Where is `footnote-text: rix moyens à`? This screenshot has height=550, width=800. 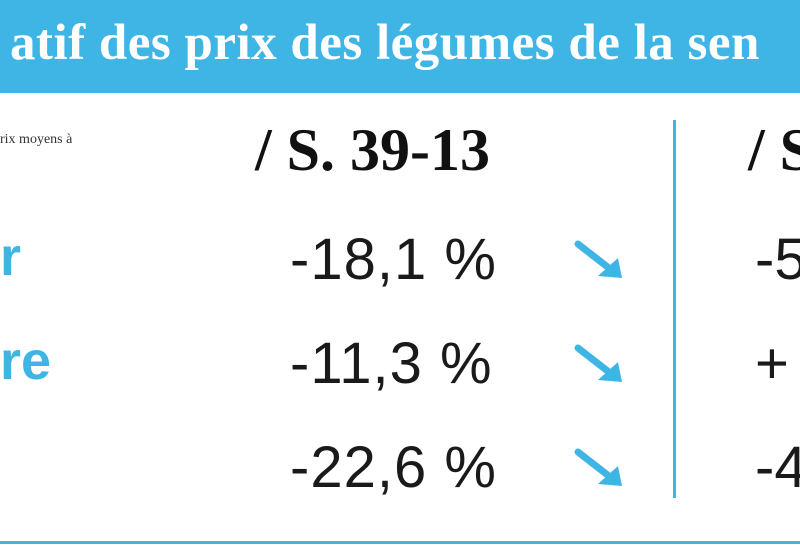
footnote-text: rix moyens à is located at coordinates (36, 139).